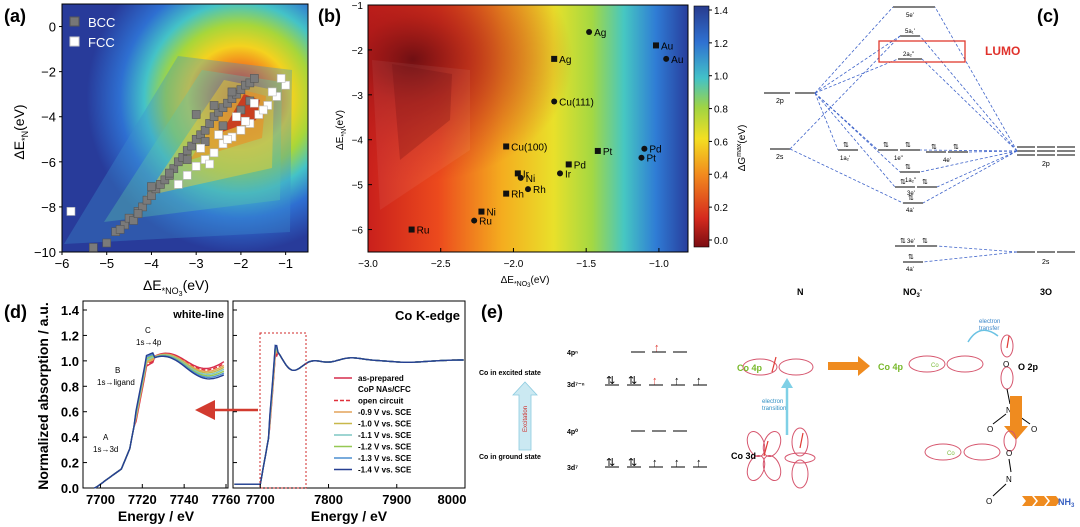 This screenshot has width=1080, height=527. I want to click on co-4p-electron, so click(774, 364).